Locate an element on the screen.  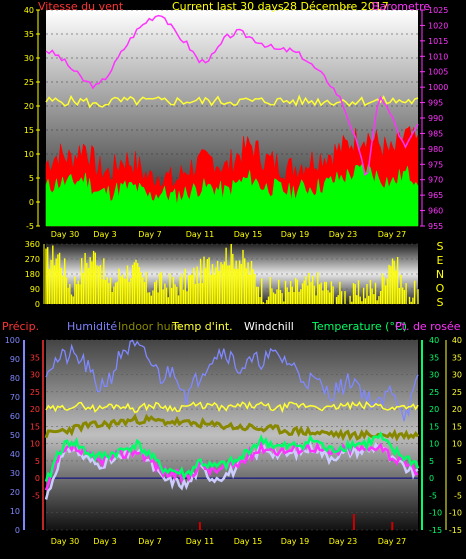
y-tick-label-right: 975 is located at coordinates (435, 164).